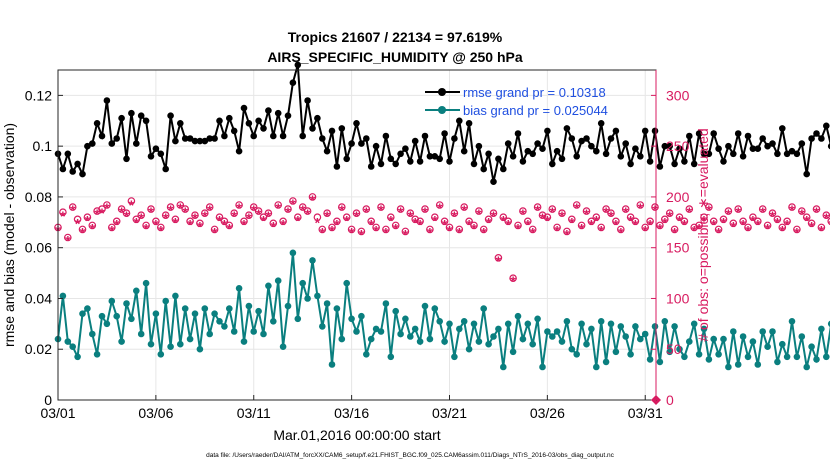 Image resolution: width=830 pixels, height=470 pixels. What do you see at coordinates (38, 95) in the screenshot?
I see `left-tick-label: 0.12` at bounding box center [38, 95].